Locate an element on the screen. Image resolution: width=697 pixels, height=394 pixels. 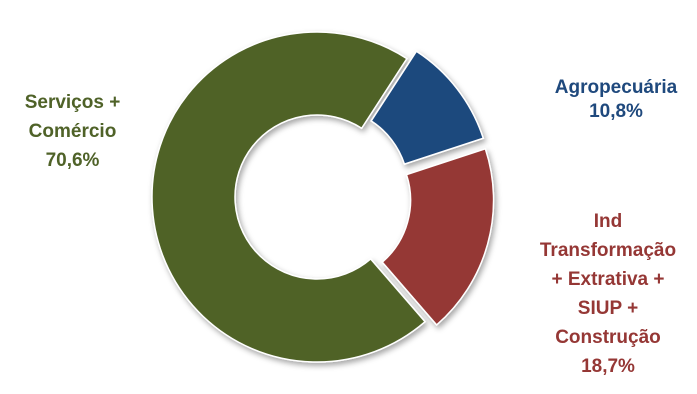
label-industria-line-4: SIUP + is located at coordinates (608, 308).